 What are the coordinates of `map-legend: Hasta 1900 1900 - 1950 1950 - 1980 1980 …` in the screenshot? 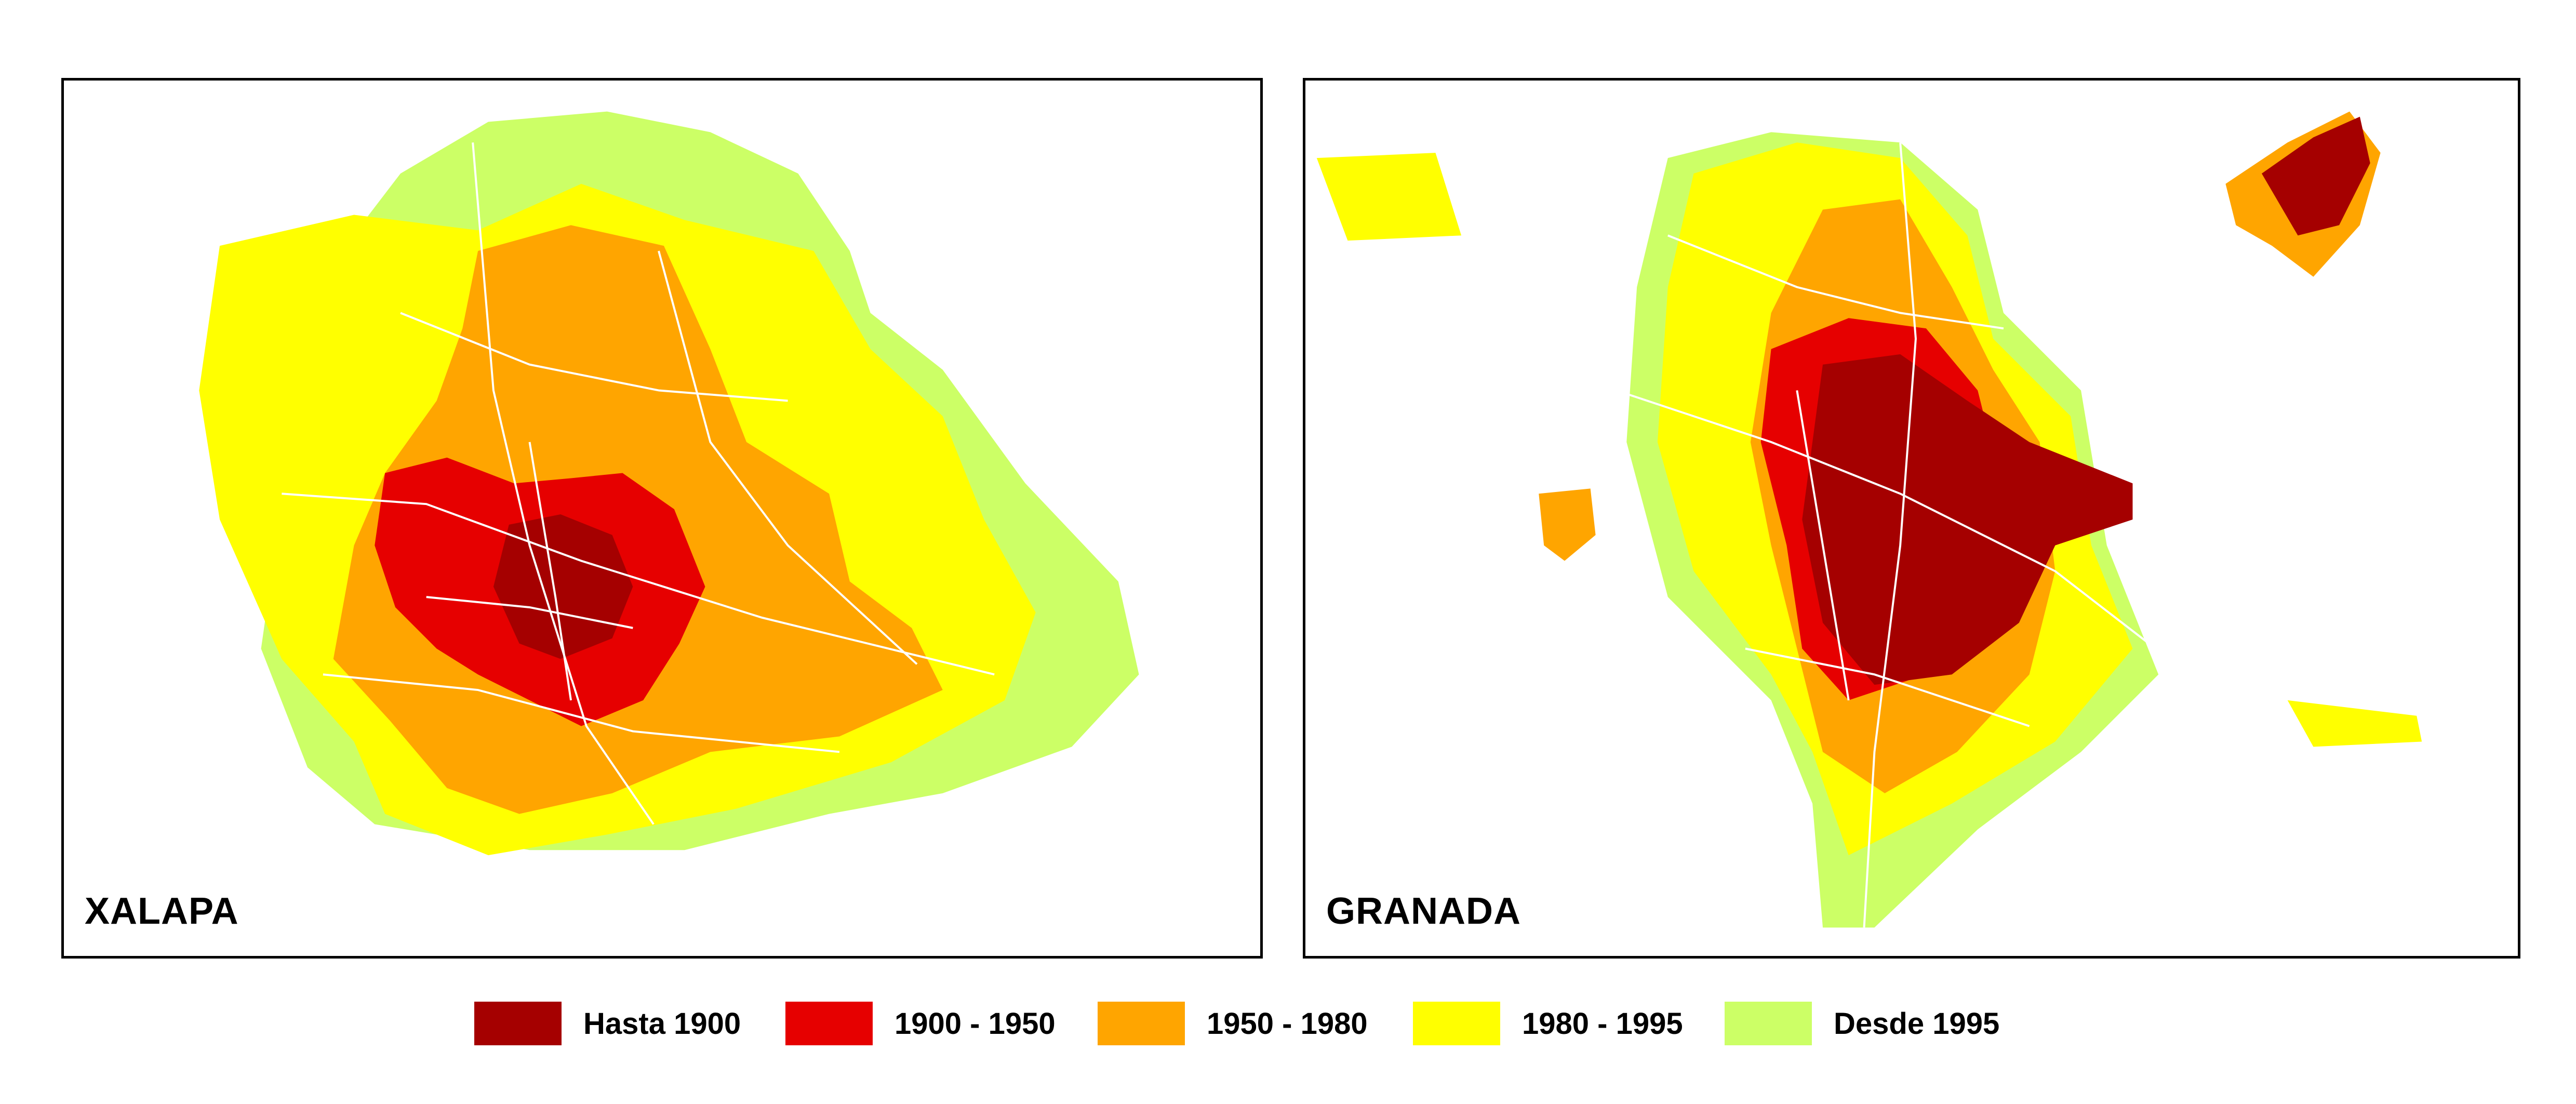 It's located at (1288, 1023).